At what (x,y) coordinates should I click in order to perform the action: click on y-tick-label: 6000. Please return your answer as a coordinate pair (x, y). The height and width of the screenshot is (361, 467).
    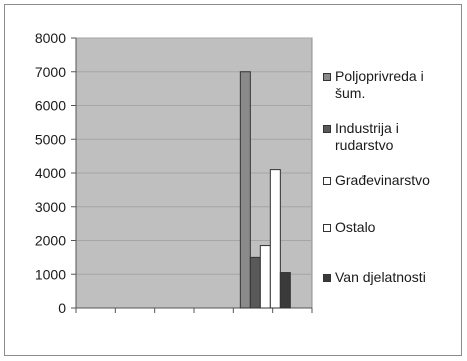
    Looking at the image, I should click on (50, 106).